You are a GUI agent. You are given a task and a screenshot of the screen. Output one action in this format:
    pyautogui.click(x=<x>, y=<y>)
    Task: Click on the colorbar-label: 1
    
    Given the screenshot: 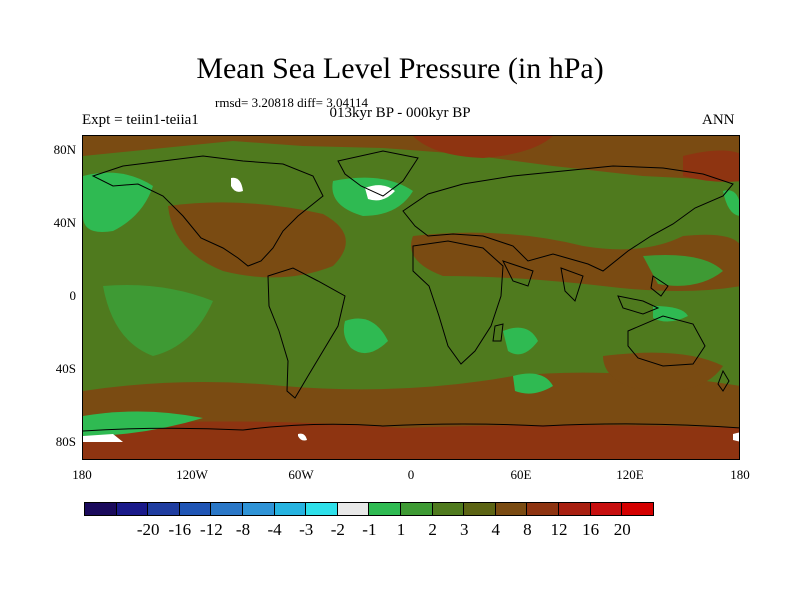 What is the action you would take?
    pyautogui.click(x=401, y=529)
    